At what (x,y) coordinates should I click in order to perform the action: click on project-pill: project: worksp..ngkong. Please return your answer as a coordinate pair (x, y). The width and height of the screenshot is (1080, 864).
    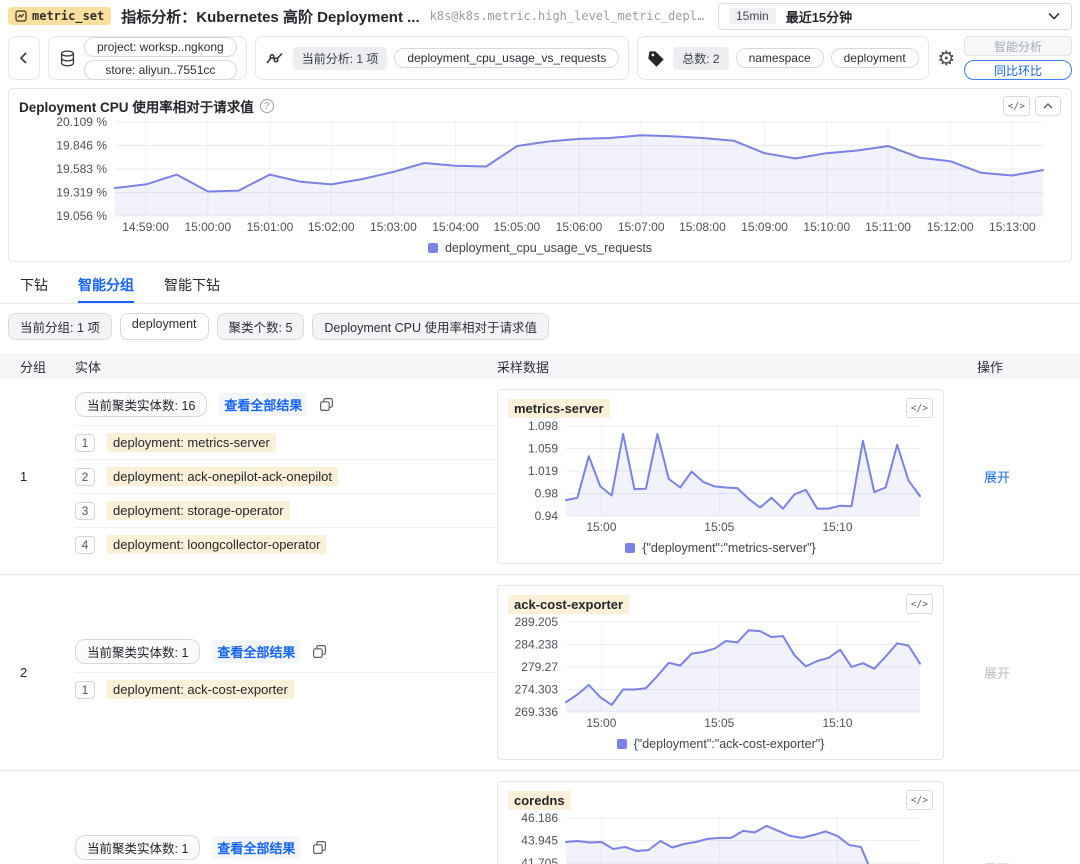
    Looking at the image, I should click on (160, 46).